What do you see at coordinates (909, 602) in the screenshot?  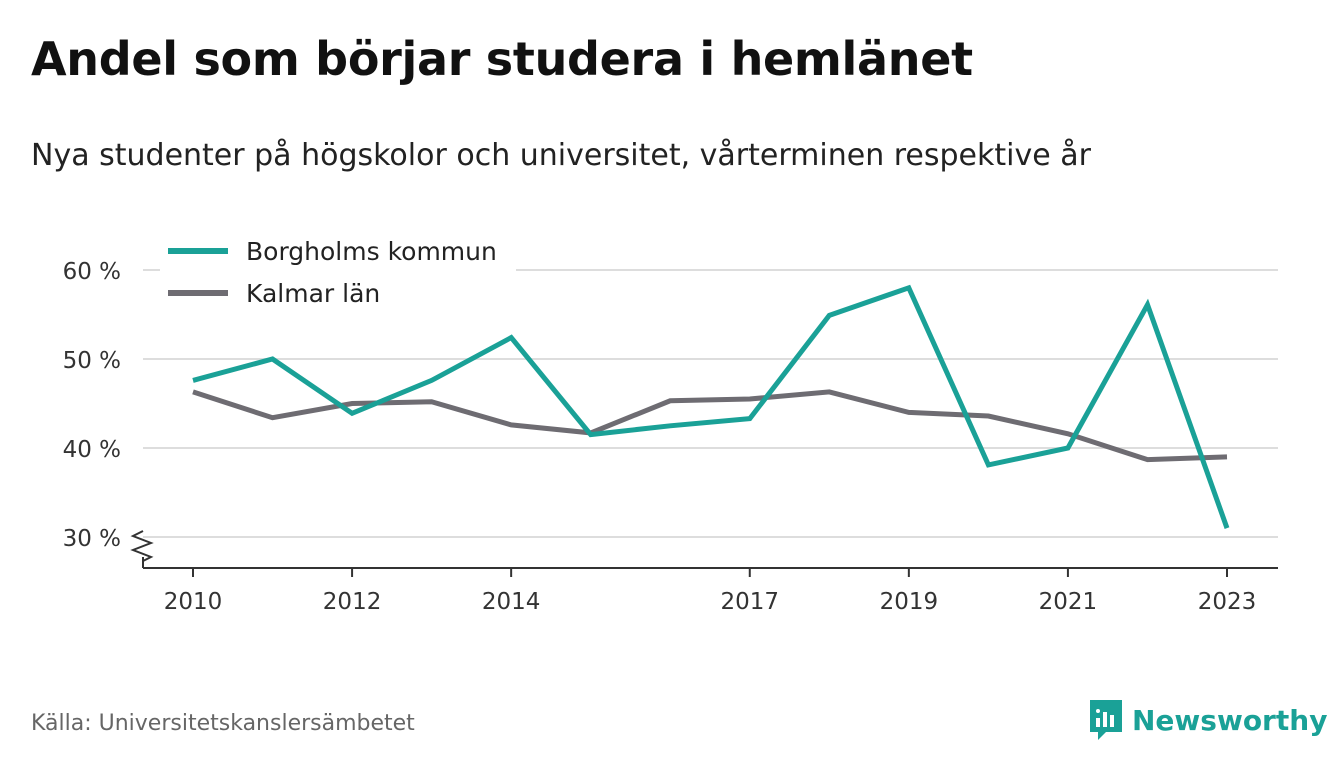 I see `x-tick-label: 2019` at bounding box center [909, 602].